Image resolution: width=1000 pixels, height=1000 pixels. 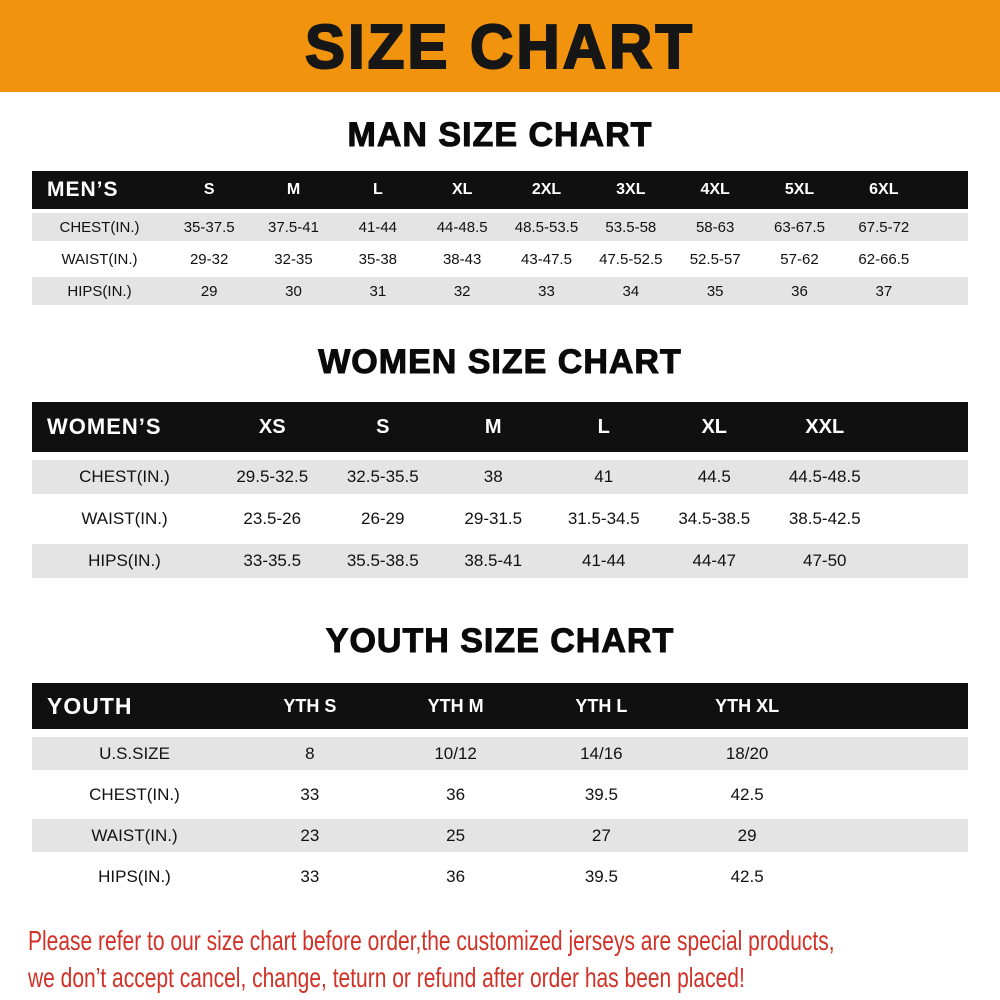 I want to click on value-cell: 63-67.5, so click(x=799, y=227).